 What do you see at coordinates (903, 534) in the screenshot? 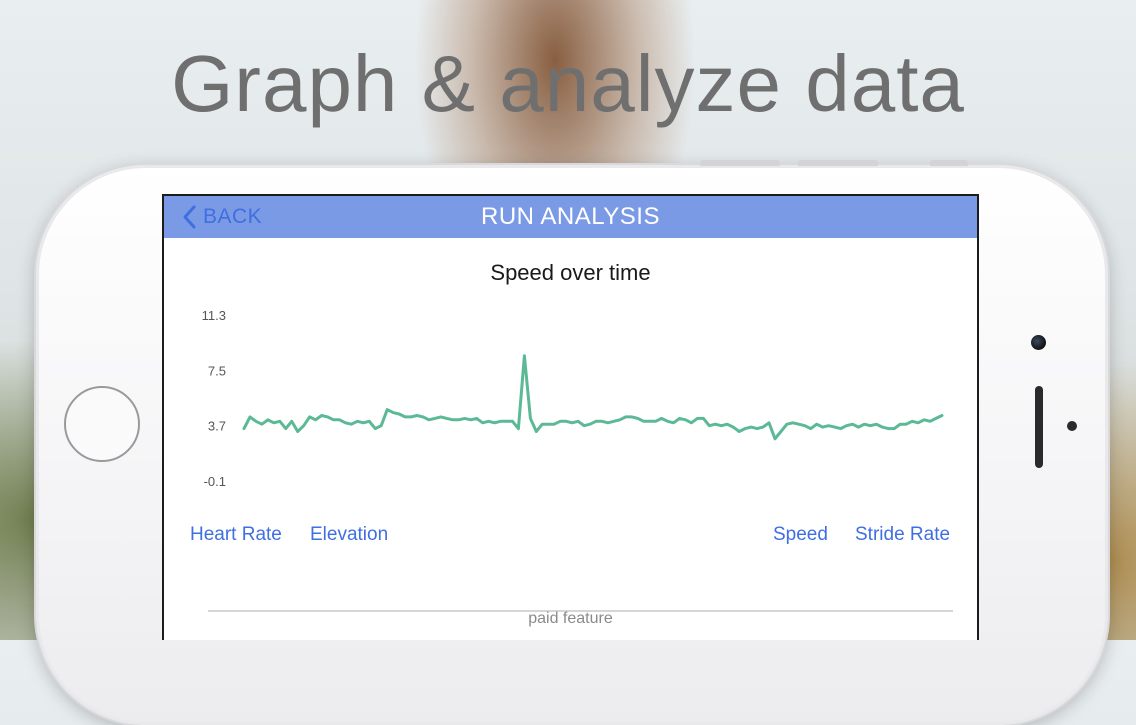
I see `metric-stride-rate-button: Stride Rate` at bounding box center [903, 534].